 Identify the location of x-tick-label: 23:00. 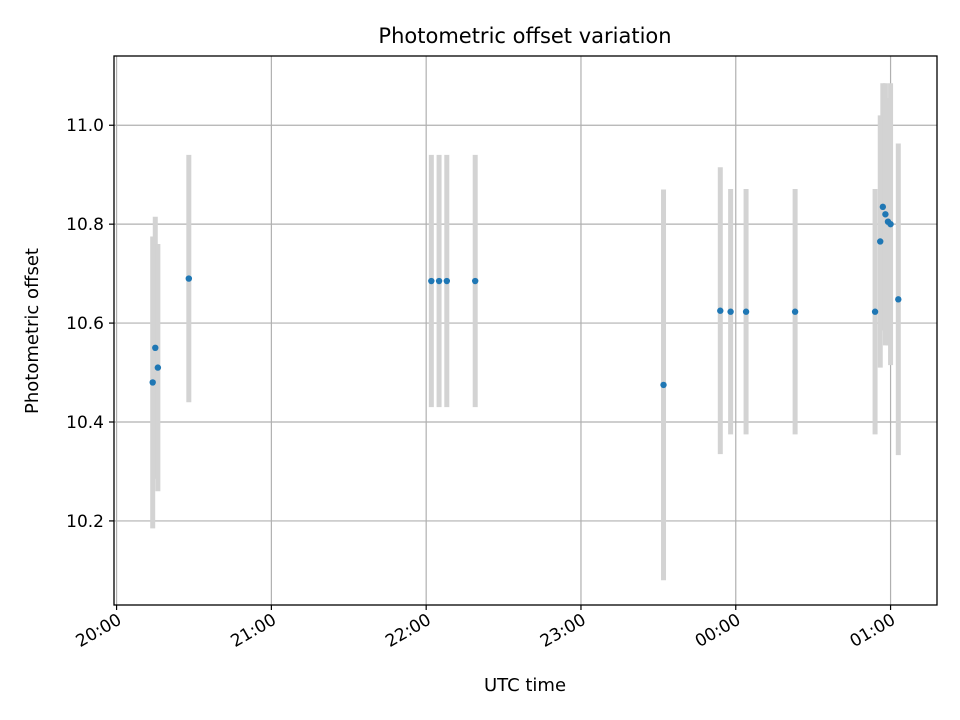
(563, 631).